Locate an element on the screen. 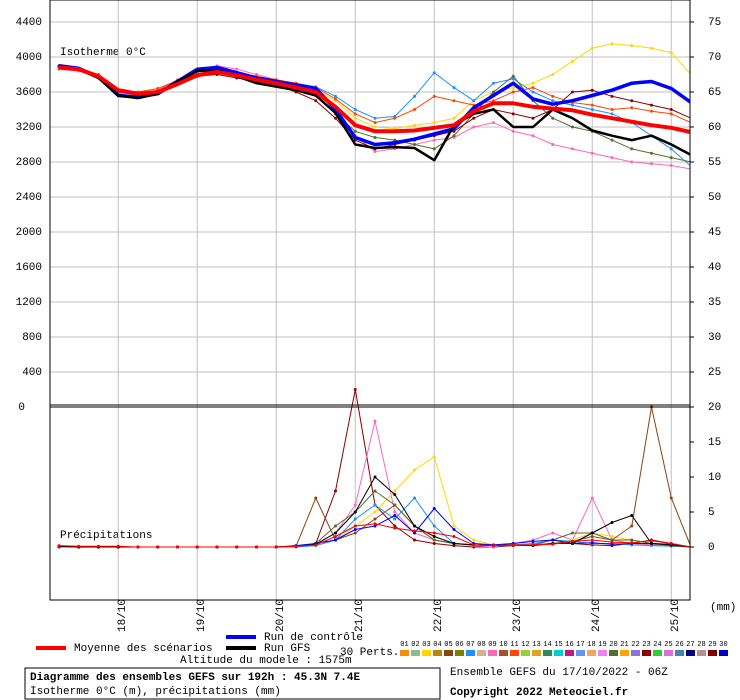 The height and width of the screenshot is (700, 740). y2-tick-label: 25 is located at coordinates (714, 373).